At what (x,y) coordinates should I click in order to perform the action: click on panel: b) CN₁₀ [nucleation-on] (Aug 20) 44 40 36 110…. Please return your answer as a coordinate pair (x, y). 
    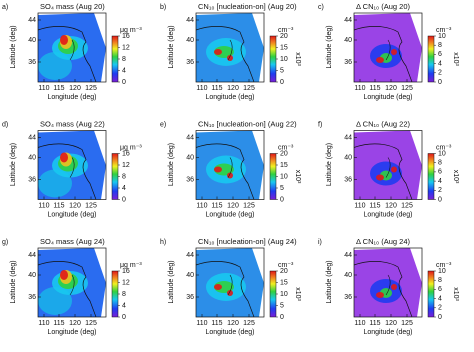
    Looking at the image, I should click on (230, 51).